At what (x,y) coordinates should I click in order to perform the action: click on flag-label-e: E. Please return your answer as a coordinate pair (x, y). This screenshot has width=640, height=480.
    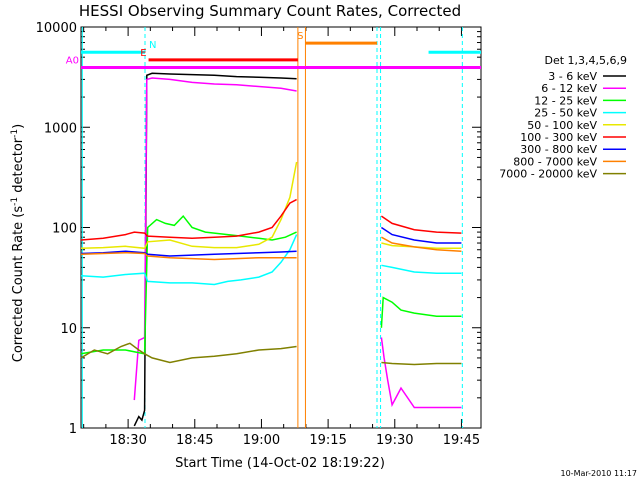
    Looking at the image, I should click on (143, 53).